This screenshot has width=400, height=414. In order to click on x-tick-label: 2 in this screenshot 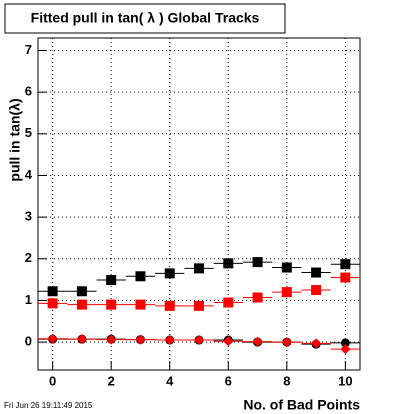, I will do `click(111, 380)`.